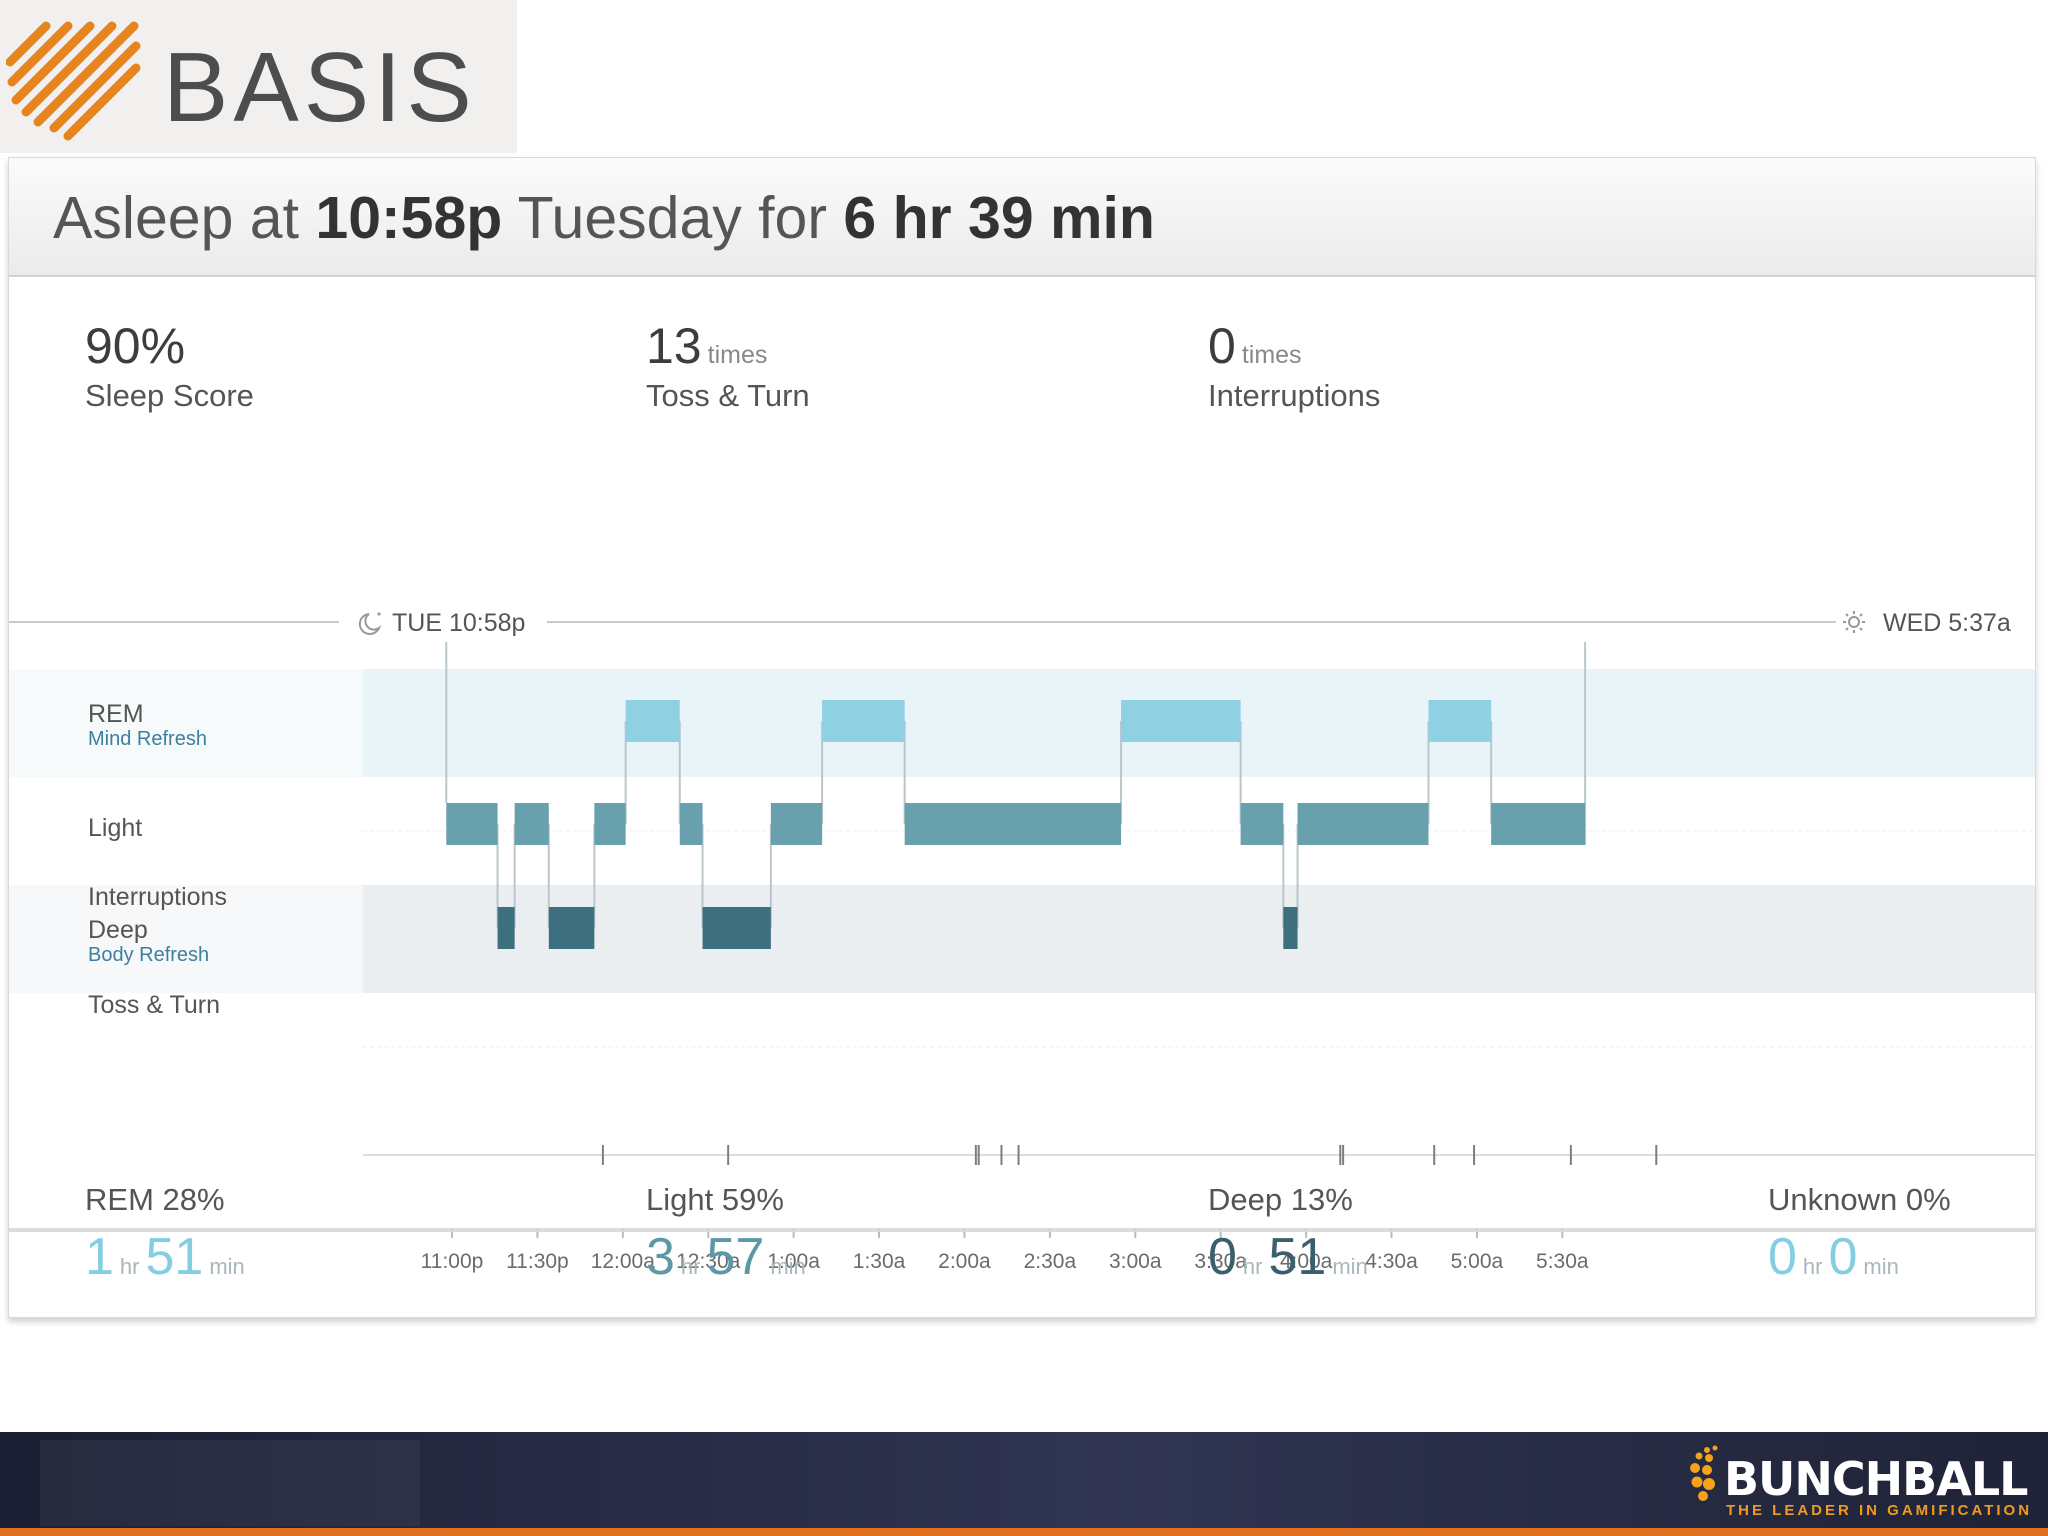  I want to click on breakdown-deep: Deep 13% 0 hr 51 min, so click(1291, 1233).